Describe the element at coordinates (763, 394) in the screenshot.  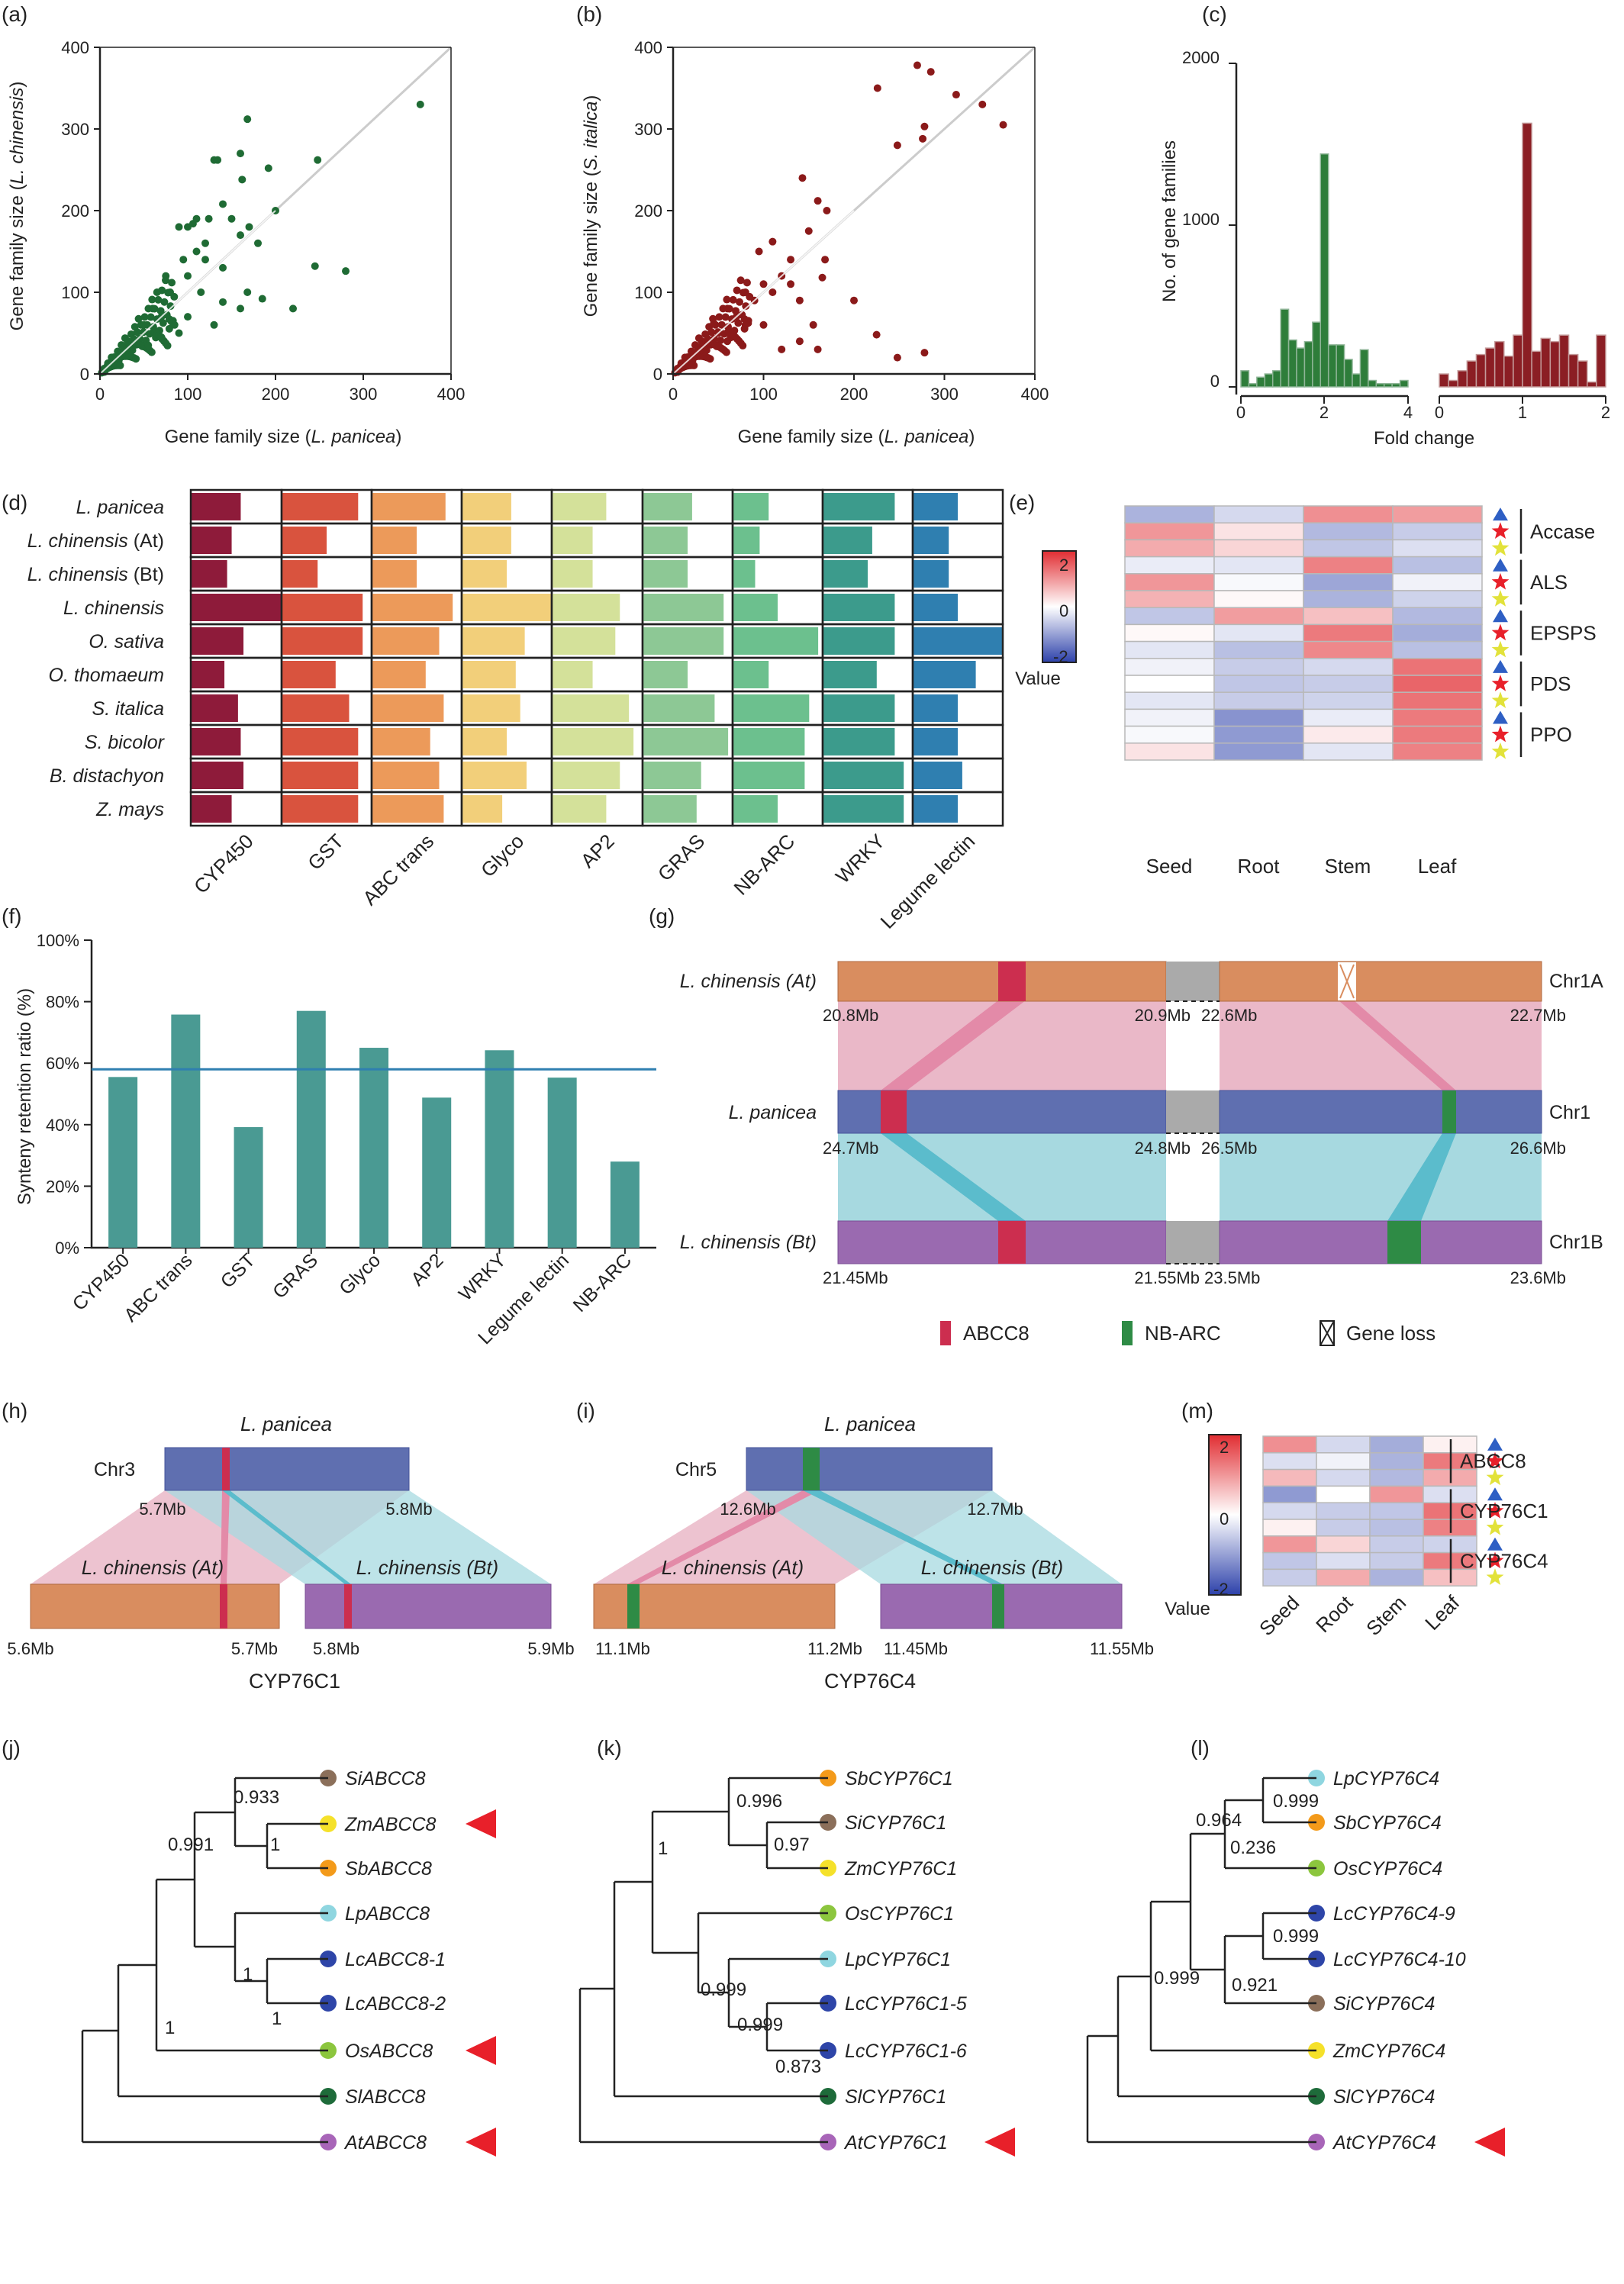
I see `x-tick-label: 100` at that location.